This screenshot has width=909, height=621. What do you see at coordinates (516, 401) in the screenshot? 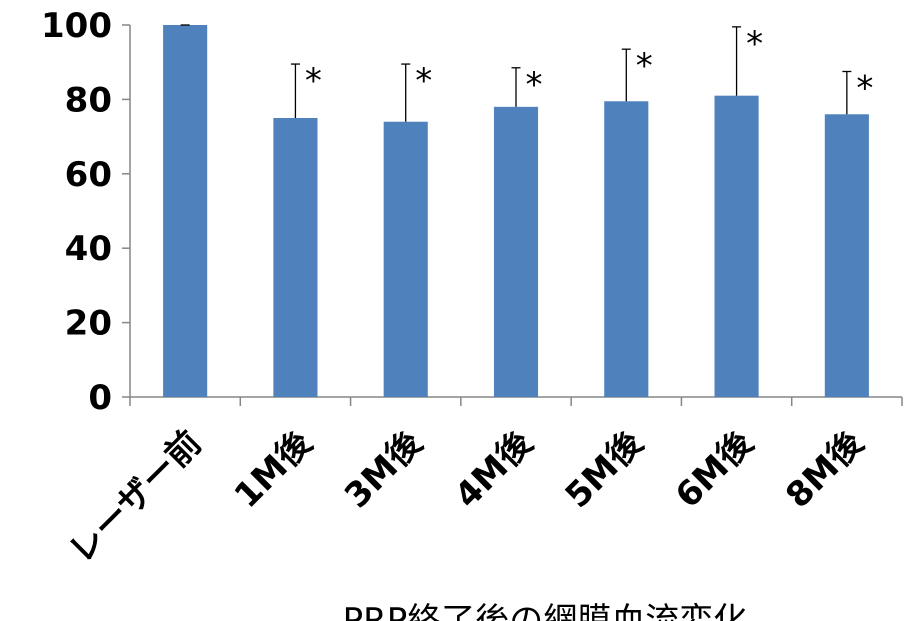
I see `x-axis` at bounding box center [516, 401].